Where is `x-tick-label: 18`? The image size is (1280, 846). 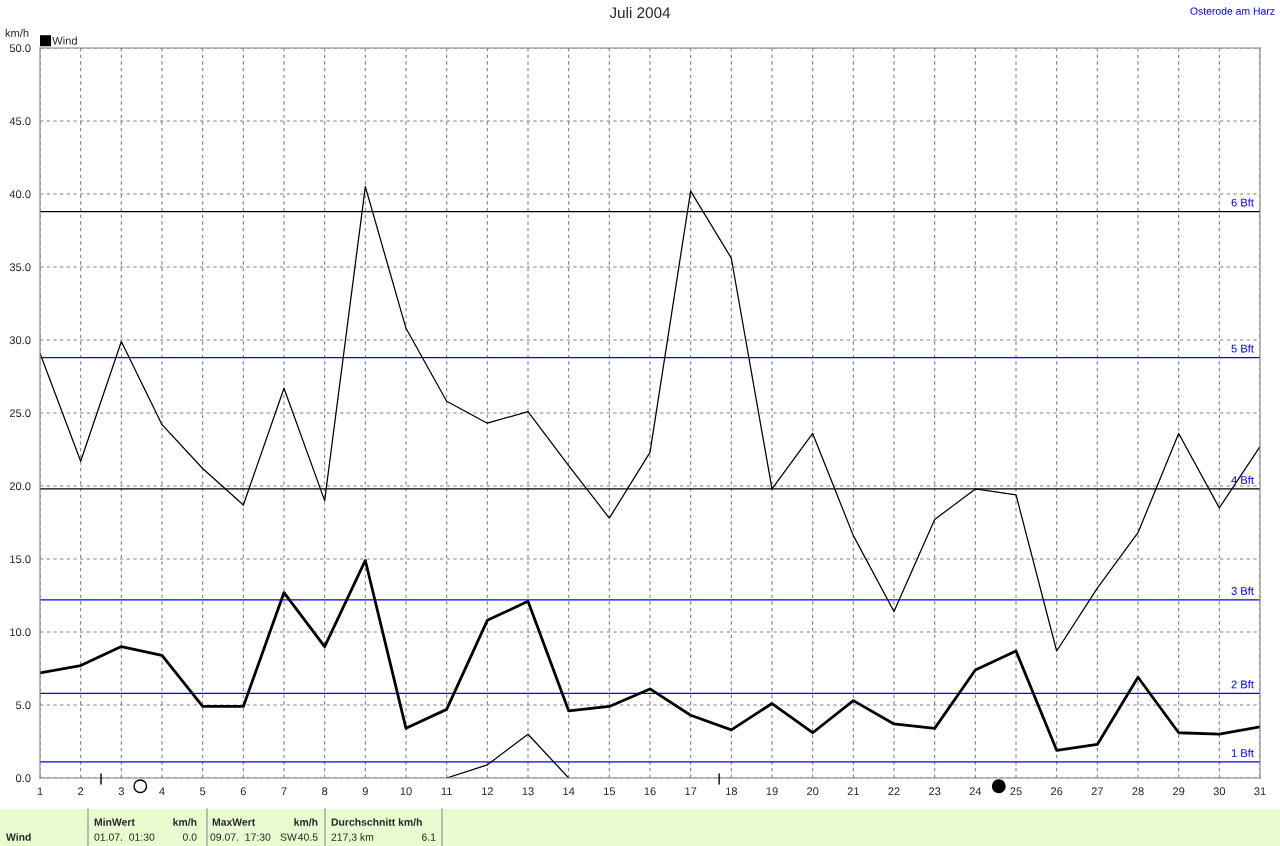 x-tick-label: 18 is located at coordinates (732, 791).